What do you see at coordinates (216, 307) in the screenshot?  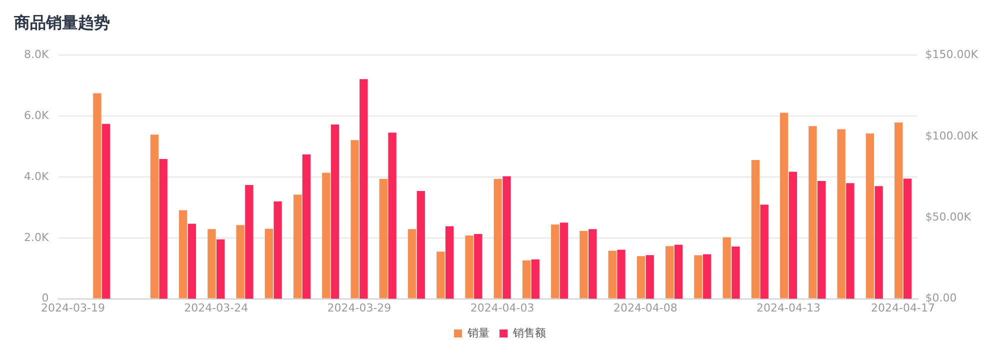 I see `x-tick-label: 2024-03-24` at bounding box center [216, 307].